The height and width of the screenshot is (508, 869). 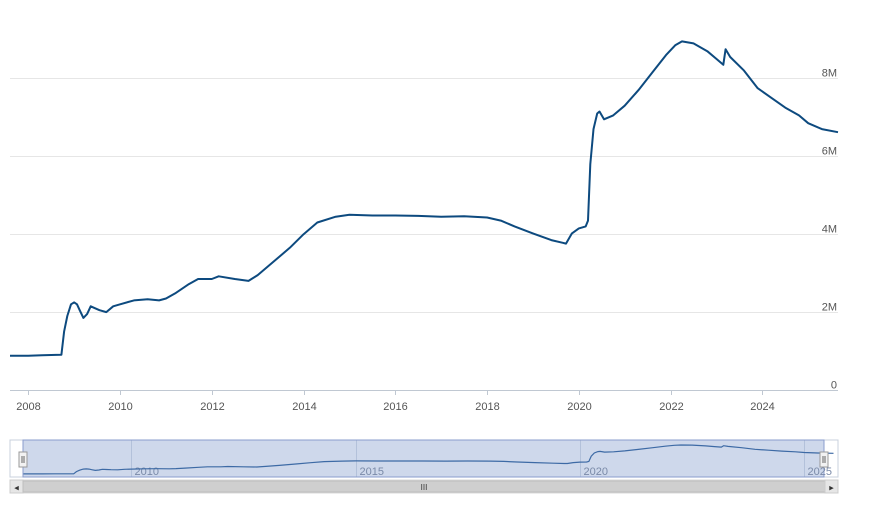 I want to click on scroll-right-icon: ▸, so click(x=831, y=488).